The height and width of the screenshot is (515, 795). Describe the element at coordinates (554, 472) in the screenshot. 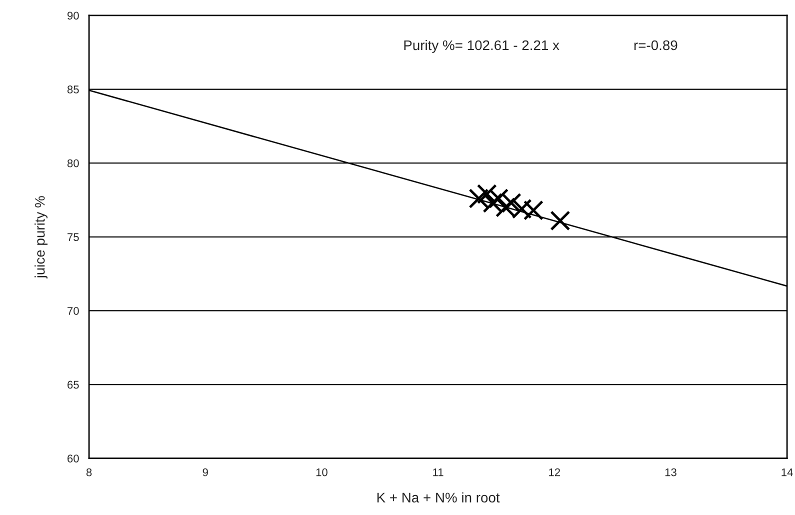

I see `x-tick-label: 12` at that location.